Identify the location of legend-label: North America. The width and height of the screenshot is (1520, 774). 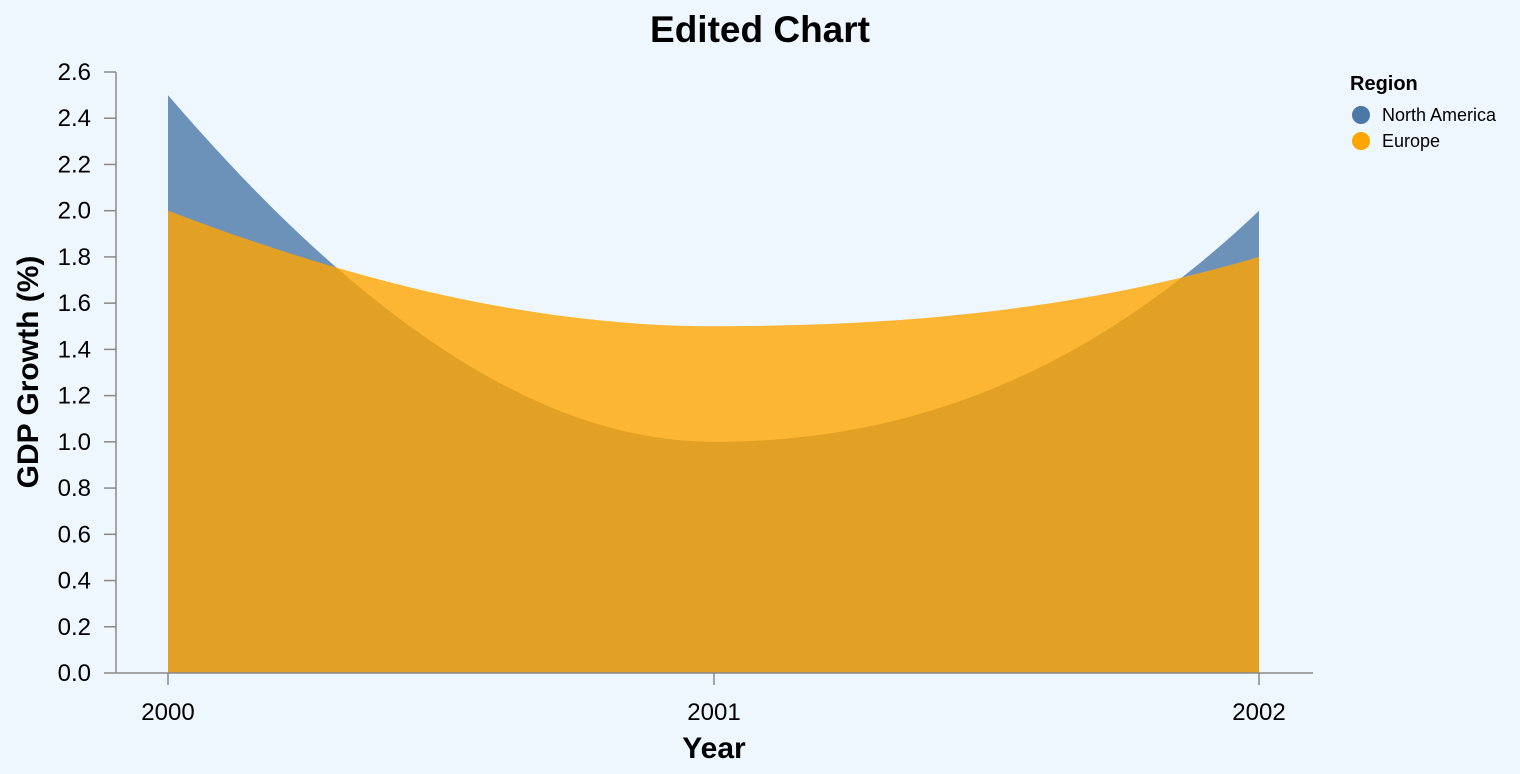
(1439, 115).